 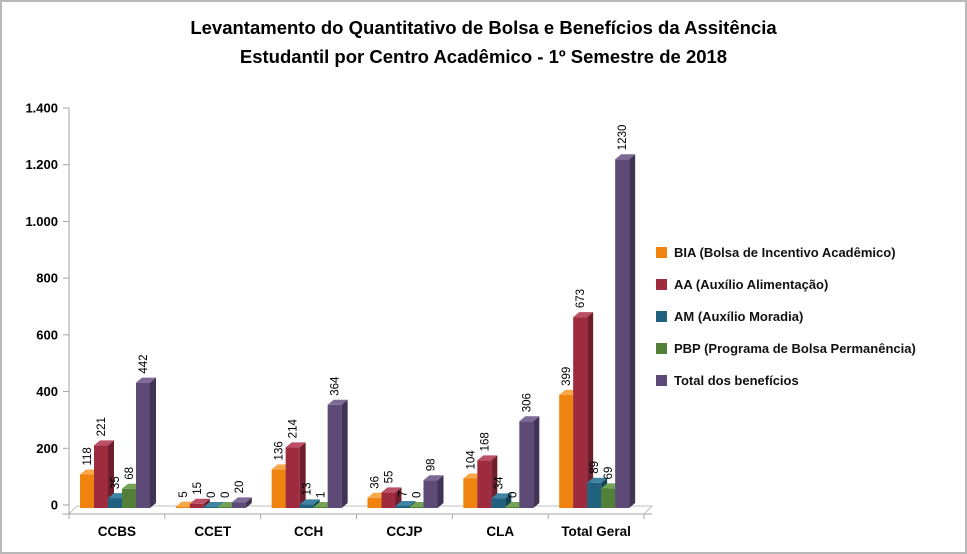 I want to click on y-axis: 0 200 400 600 800 1.000 1.200 1.400, so click(x=47, y=307).